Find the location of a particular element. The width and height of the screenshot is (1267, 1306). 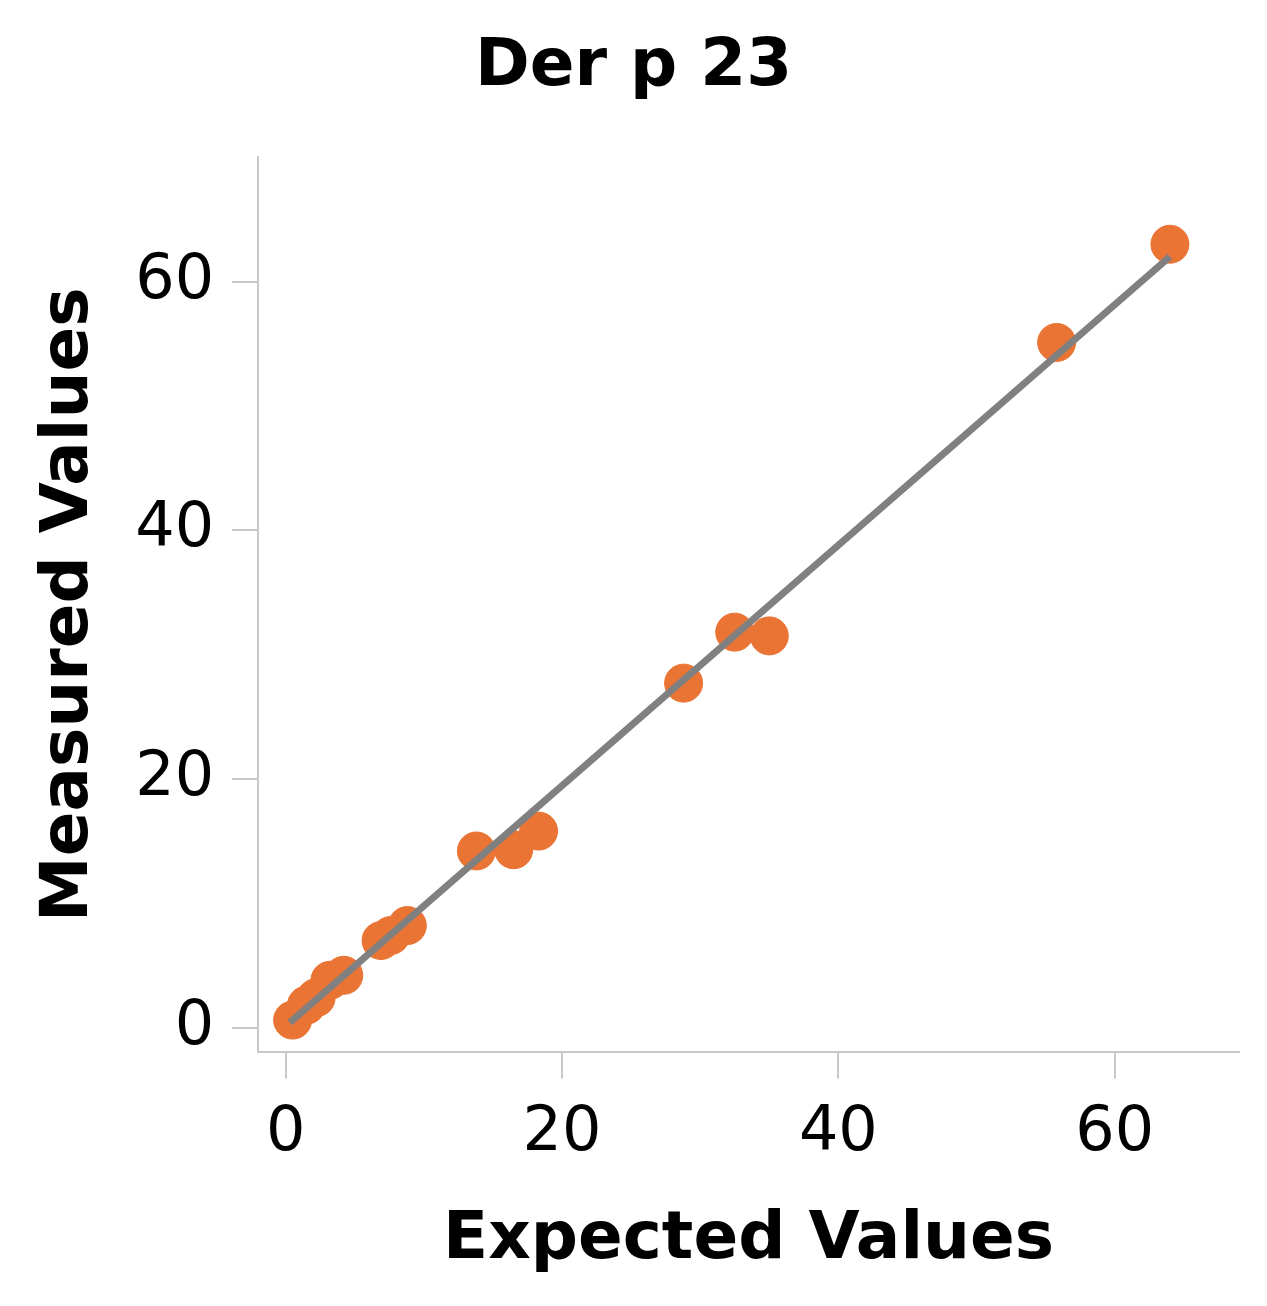

y-tick-label: 20 is located at coordinates (175, 773).